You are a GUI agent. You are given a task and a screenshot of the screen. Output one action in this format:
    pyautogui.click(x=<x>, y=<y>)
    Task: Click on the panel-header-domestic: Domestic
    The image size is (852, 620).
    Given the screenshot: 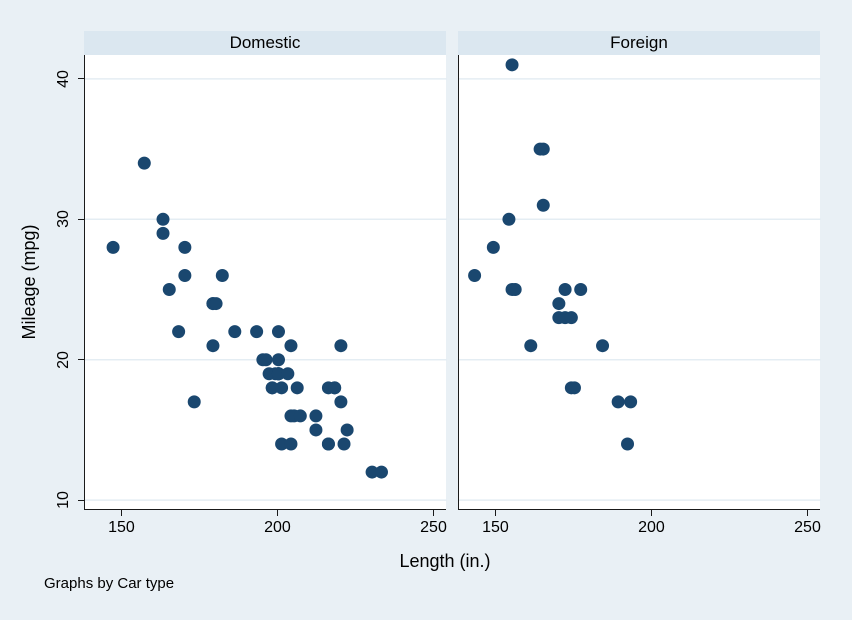 What is the action you would take?
    pyautogui.click(x=265, y=43)
    